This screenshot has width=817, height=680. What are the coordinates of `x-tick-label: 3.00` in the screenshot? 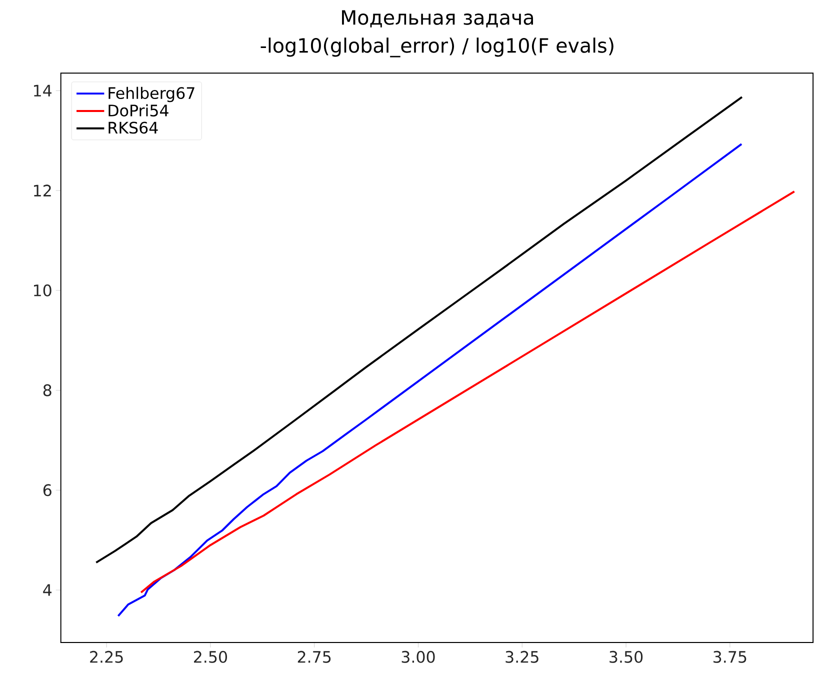 It's located at (418, 656).